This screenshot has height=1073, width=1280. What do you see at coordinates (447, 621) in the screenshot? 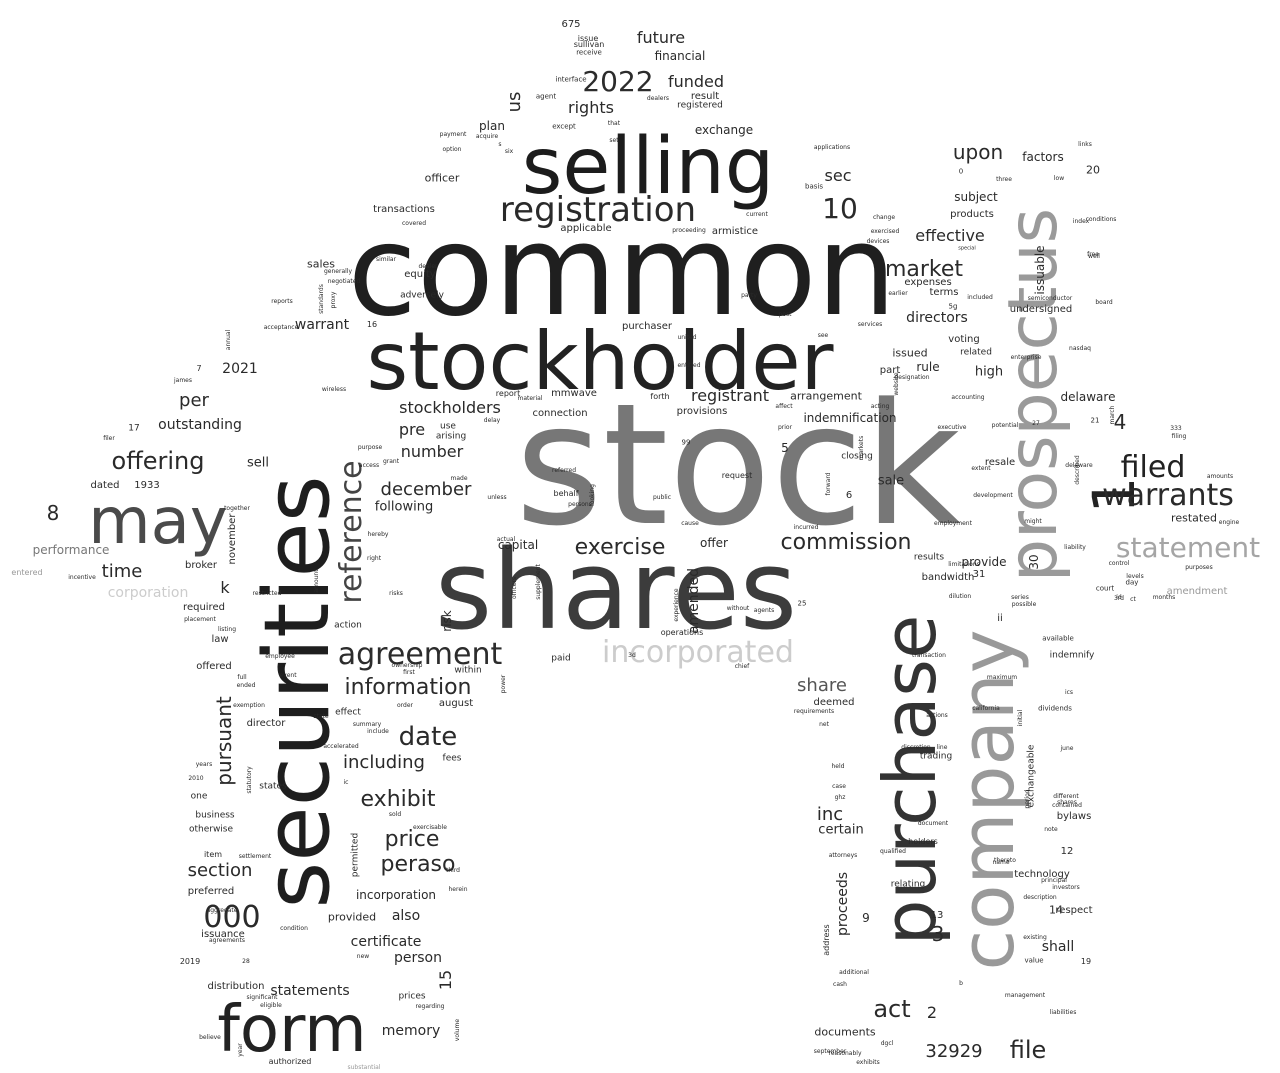
I see `word-risk: risk` at bounding box center [447, 621].